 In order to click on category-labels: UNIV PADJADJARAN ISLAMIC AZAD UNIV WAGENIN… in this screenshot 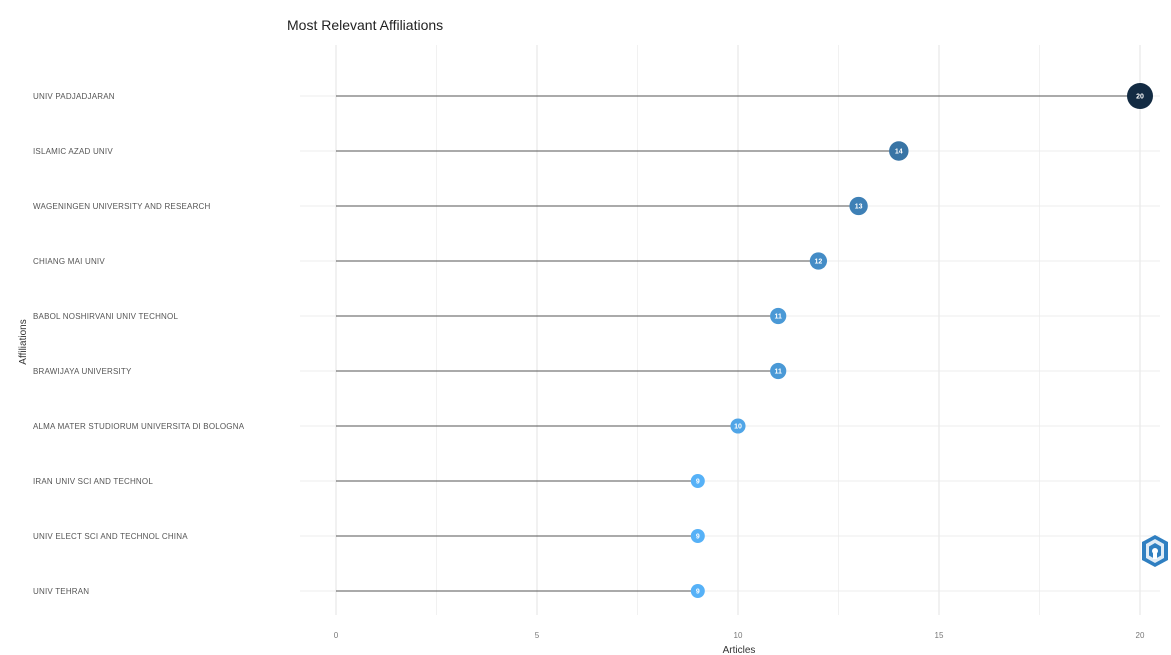, I will do `click(139, 344)`.